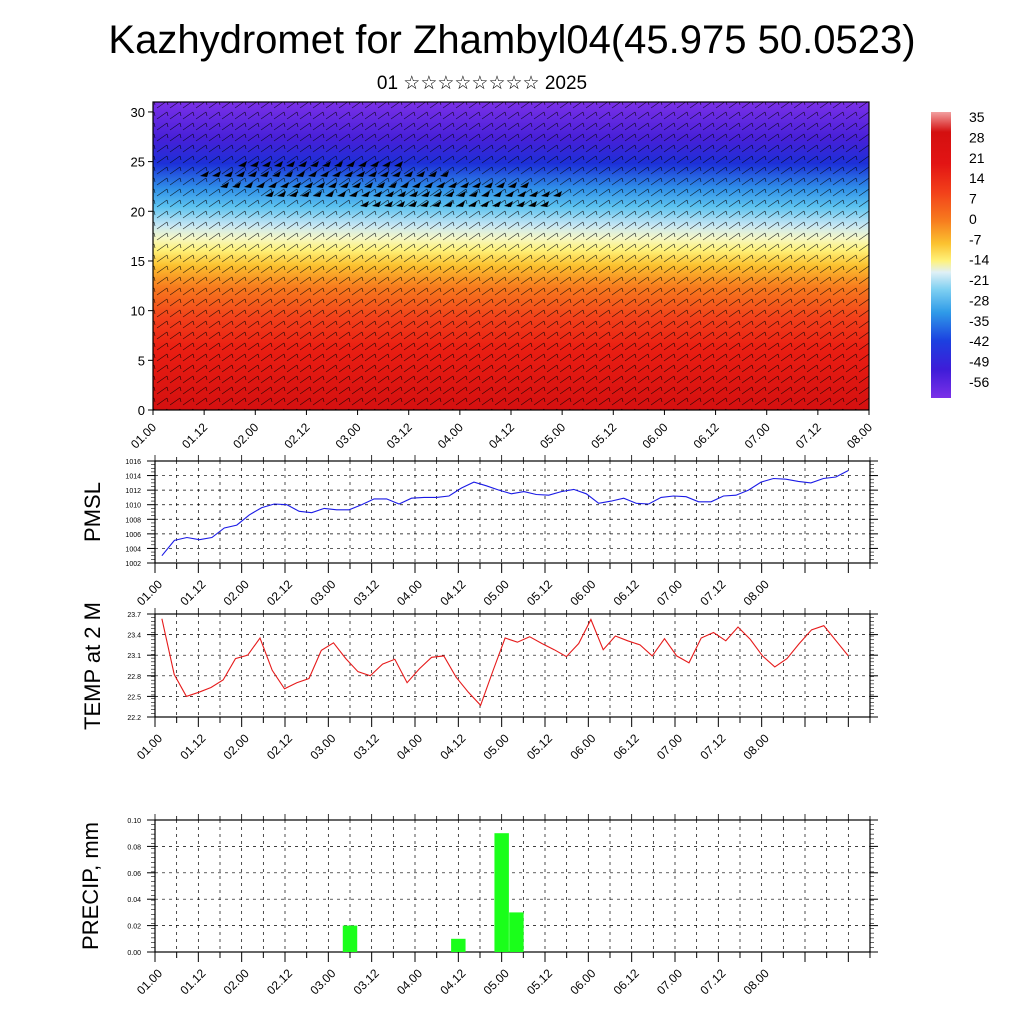  I want to click on y-axis-label: PRECIP, mm, so click(90, 886).